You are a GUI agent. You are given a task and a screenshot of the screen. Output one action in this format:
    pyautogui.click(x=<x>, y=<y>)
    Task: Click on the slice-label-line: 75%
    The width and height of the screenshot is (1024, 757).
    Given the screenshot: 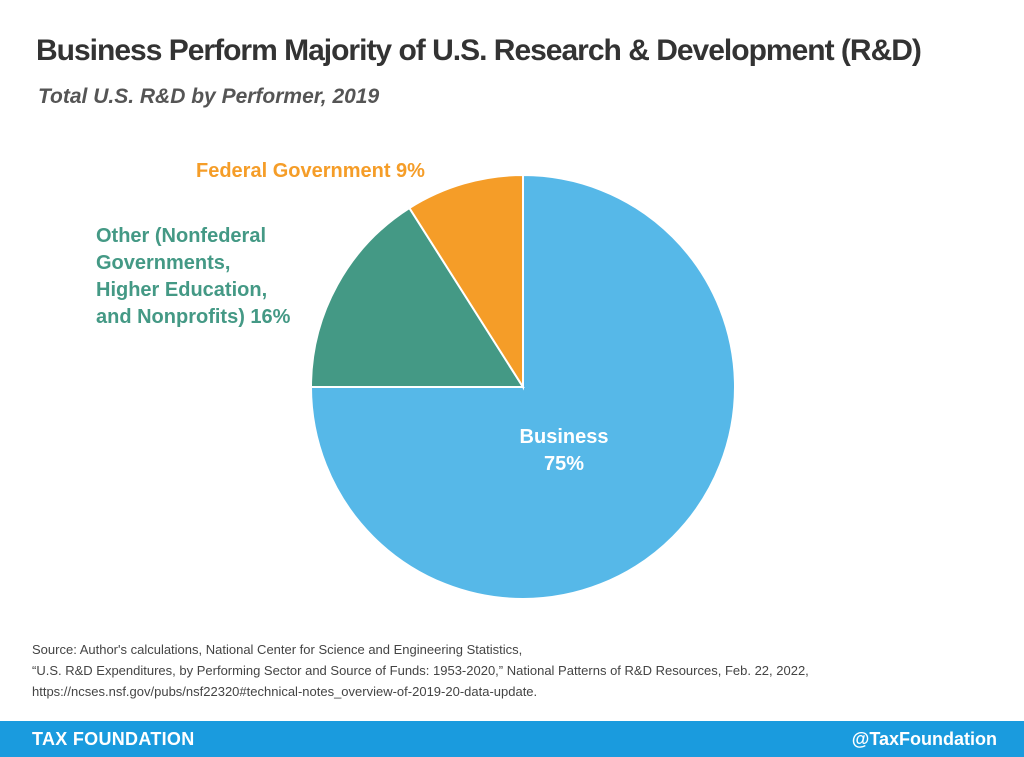 What is the action you would take?
    pyautogui.click(x=564, y=464)
    